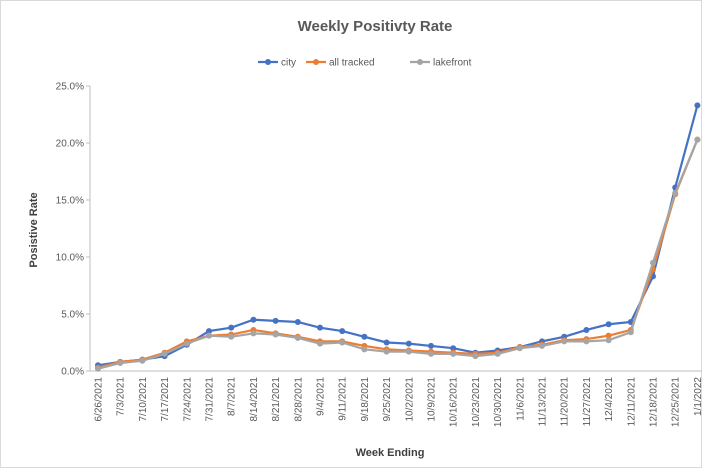 Image resolution: width=702 pixels, height=468 pixels. What do you see at coordinates (476, 402) in the screenshot?
I see `x-tick-label: 10/23/2021` at bounding box center [476, 402].